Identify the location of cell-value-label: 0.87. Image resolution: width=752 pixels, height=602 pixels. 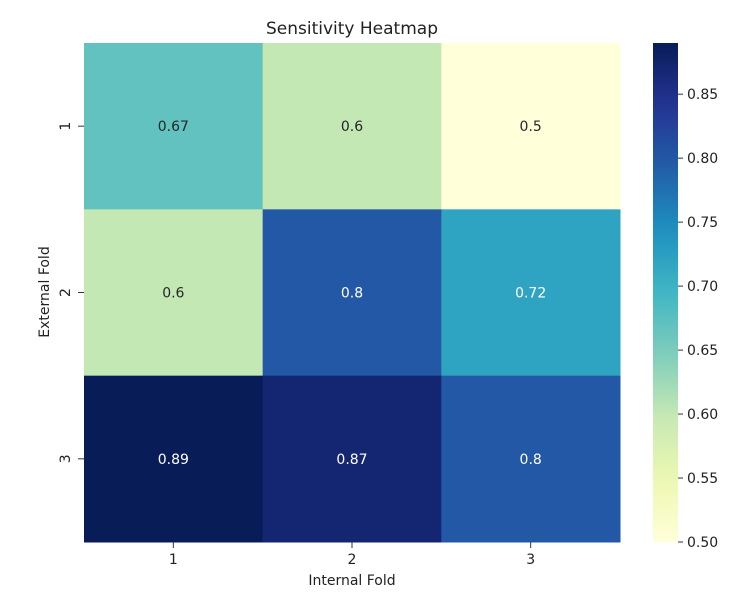
(351, 460).